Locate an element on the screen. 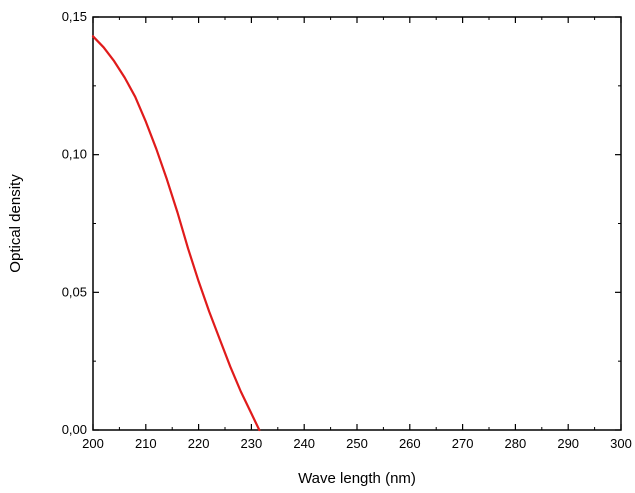 The width and height of the screenshot is (635, 493). y-tick-label: 0,00 is located at coordinates (74, 429).